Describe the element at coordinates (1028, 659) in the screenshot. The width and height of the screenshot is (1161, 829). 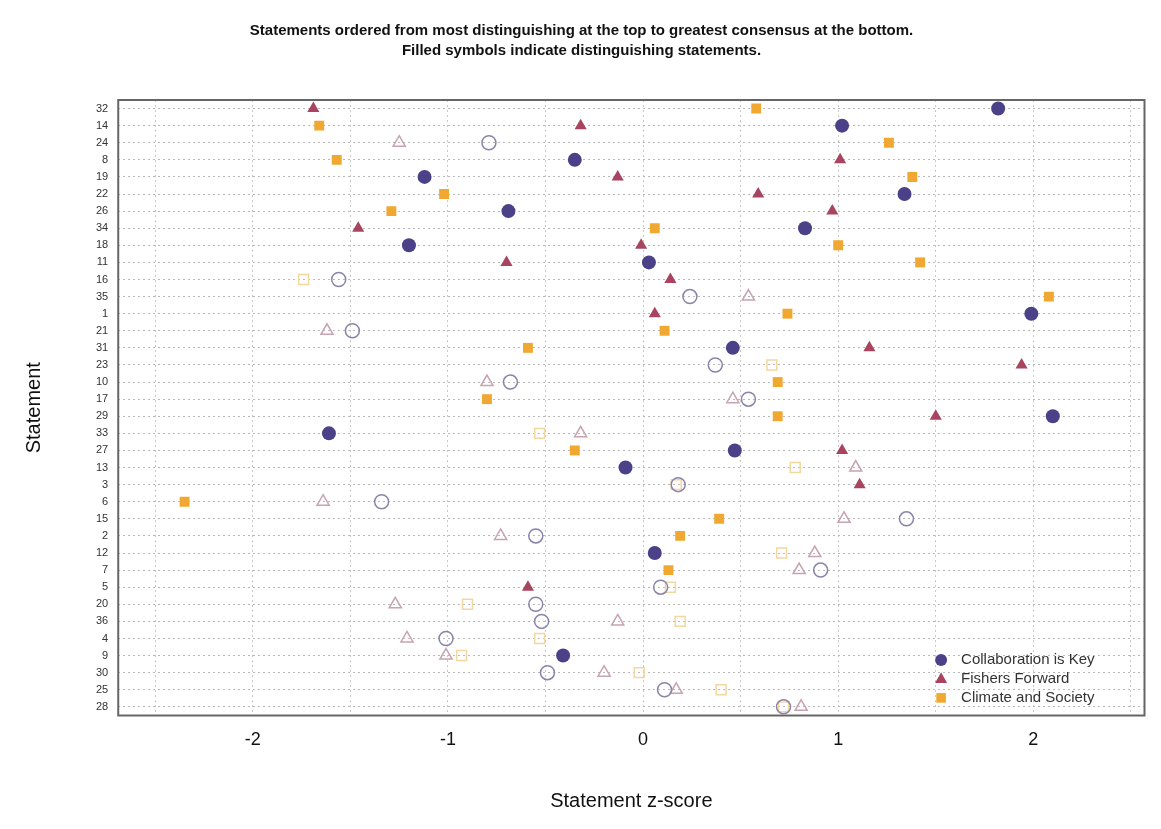
I see `legend-label: Collaboration is Key` at that location.